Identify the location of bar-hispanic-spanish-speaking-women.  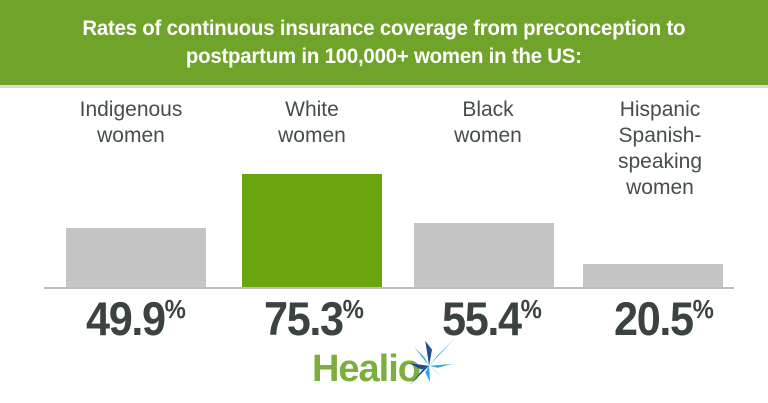
(653, 275).